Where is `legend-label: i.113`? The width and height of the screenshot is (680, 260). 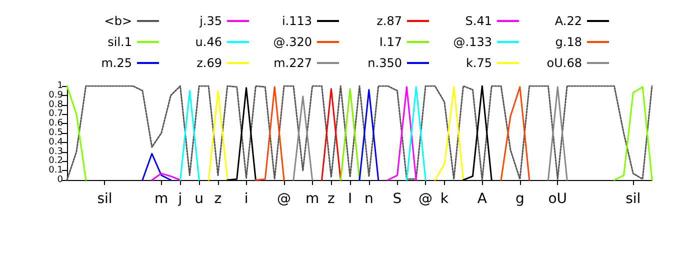
legend-label: i.113 is located at coordinates (297, 21).